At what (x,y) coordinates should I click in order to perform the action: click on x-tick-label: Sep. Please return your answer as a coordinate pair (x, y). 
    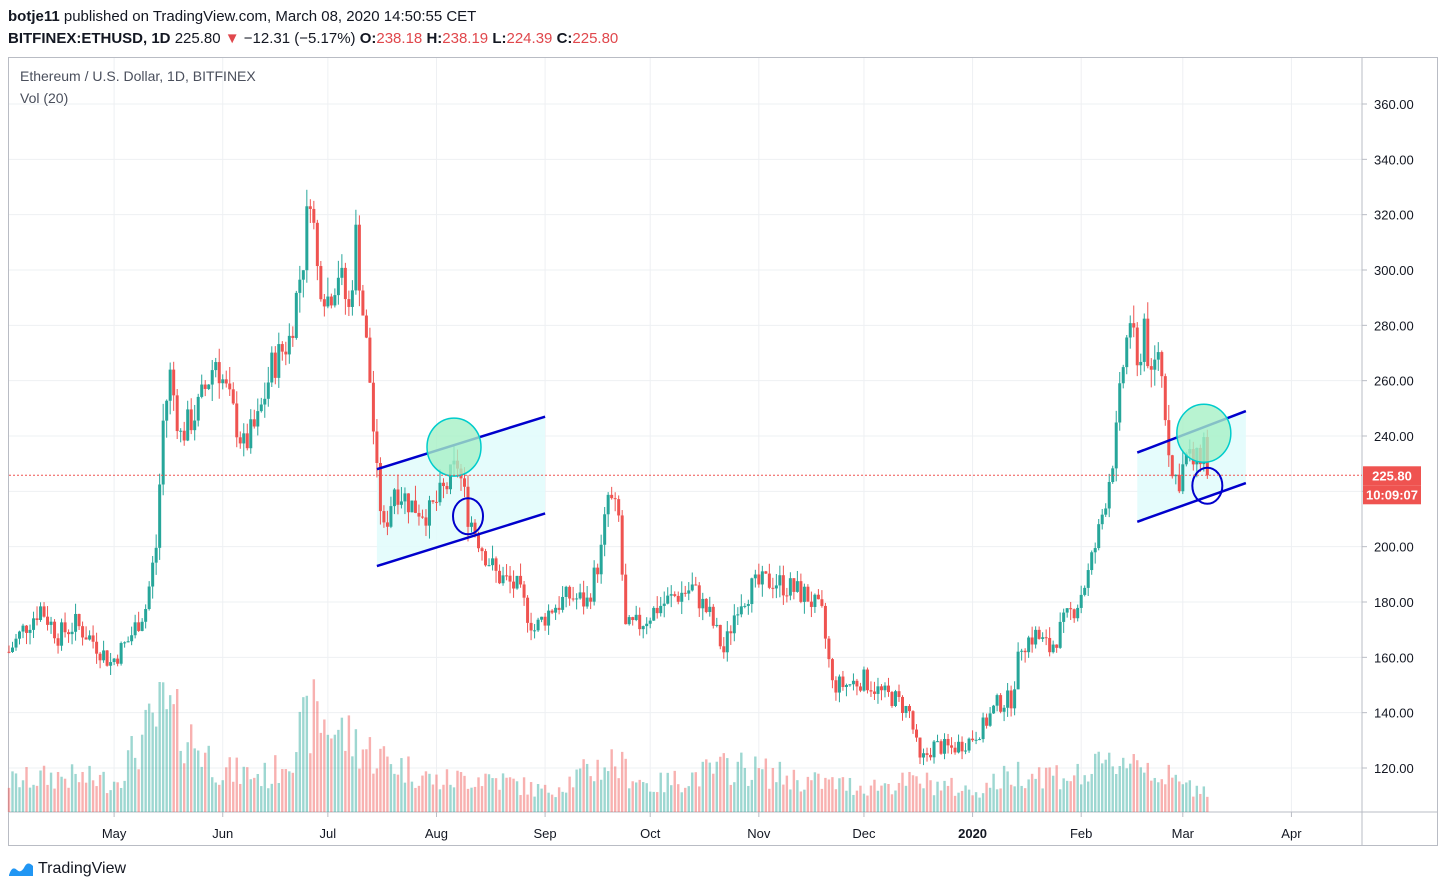
    Looking at the image, I should click on (545, 833).